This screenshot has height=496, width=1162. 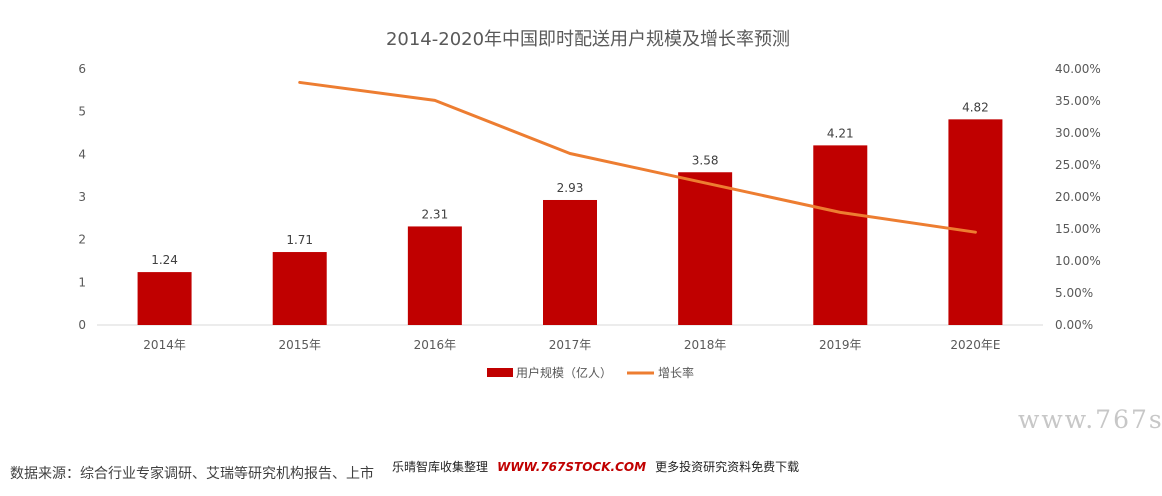 I want to click on right-tick-label: 10.00%, so click(x=1078, y=261).